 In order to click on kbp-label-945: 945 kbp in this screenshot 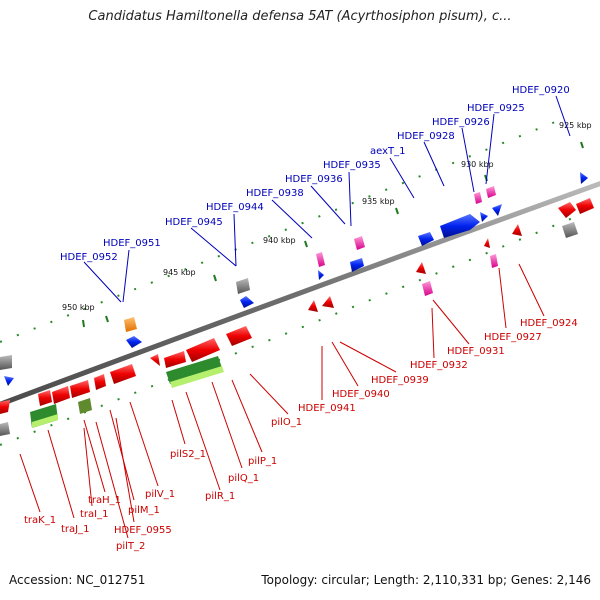, I will do `click(179, 272)`.